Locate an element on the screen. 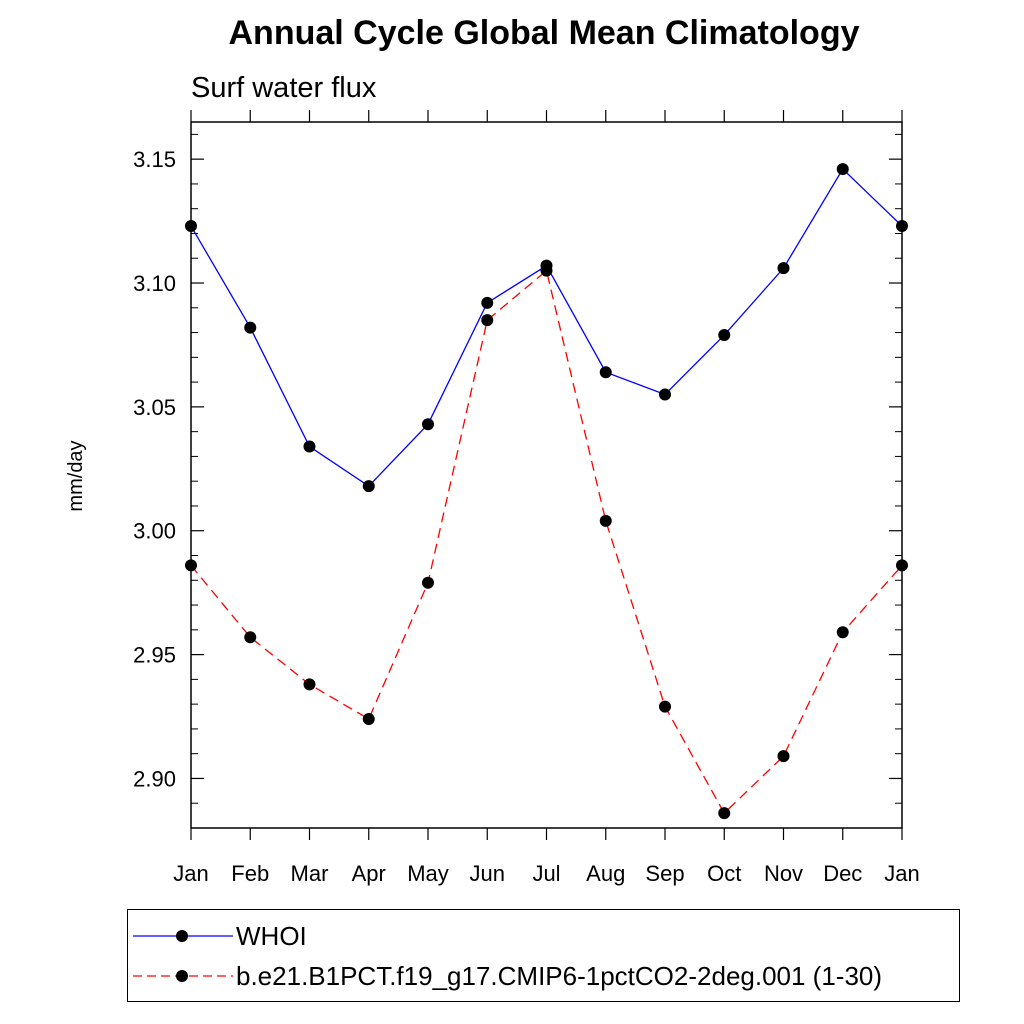 Image resolution: width=1024 pixels, height=1024 pixels. x-tick-label: Sep is located at coordinates (664, 873).